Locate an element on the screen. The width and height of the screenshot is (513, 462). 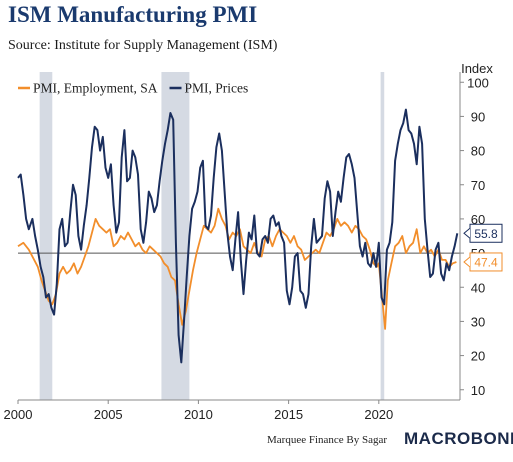
y-tick-label: 90 is located at coordinates (478, 116).